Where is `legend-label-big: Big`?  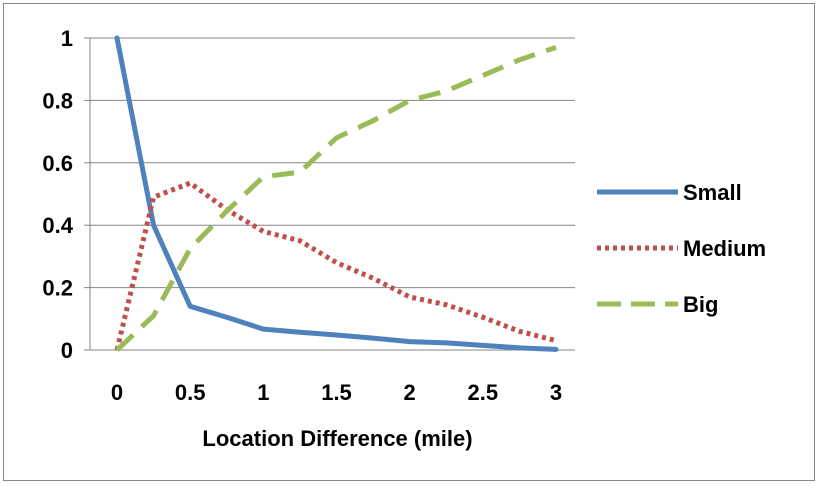 legend-label-big: Big is located at coordinates (700, 304).